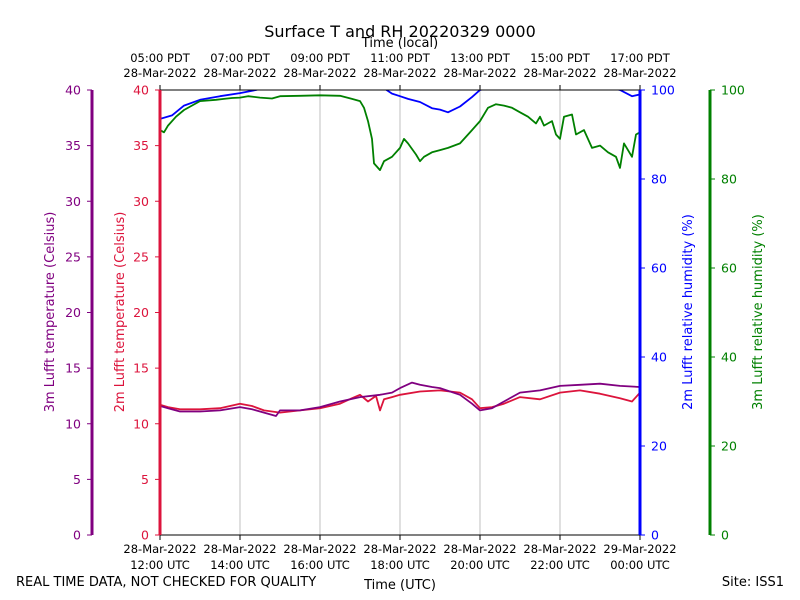 This screenshot has width=800, height=600. What do you see at coordinates (480, 565) in the screenshot?
I see `x-tick-time: 20:00 UTC` at bounding box center [480, 565].